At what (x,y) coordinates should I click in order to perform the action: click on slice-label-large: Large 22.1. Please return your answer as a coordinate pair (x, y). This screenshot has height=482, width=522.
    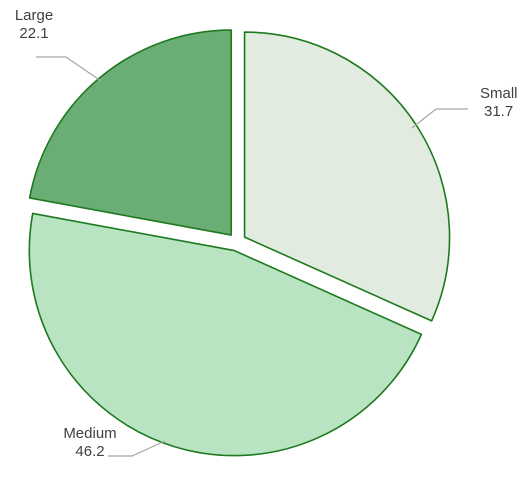
    Looking at the image, I should click on (34, 24).